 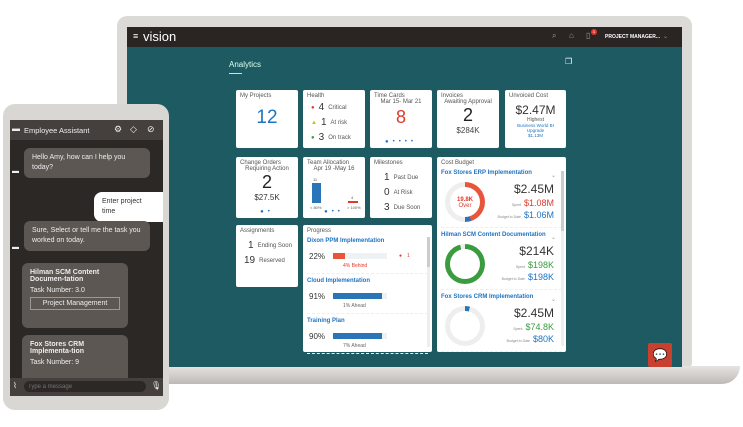 What do you see at coordinates (401, 102) in the screenshot?
I see `tile-subtitle: Mar 15- Mar 21` at bounding box center [401, 102].